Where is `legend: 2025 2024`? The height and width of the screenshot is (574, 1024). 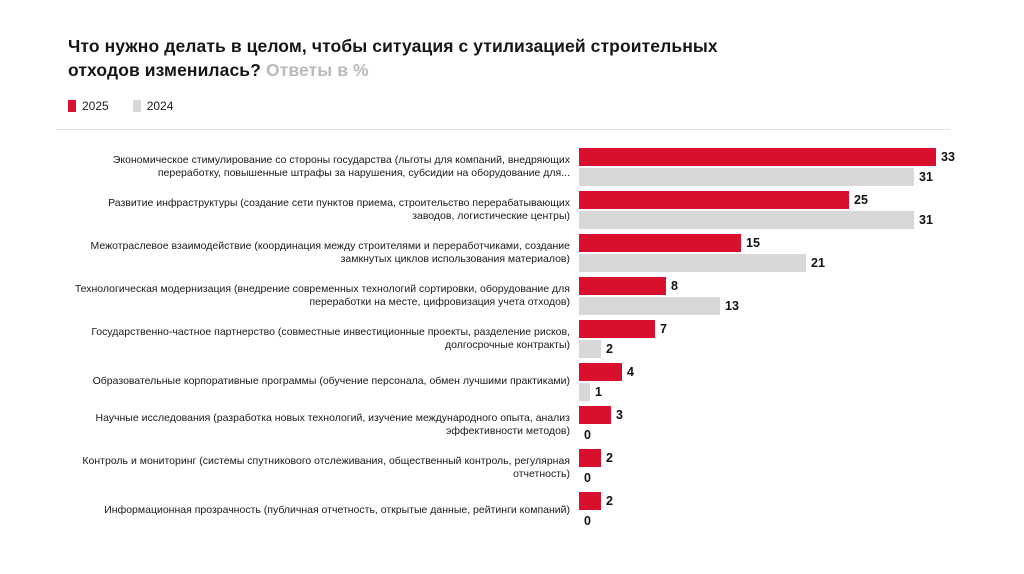 legend: 2025 2024 is located at coordinates (546, 106).